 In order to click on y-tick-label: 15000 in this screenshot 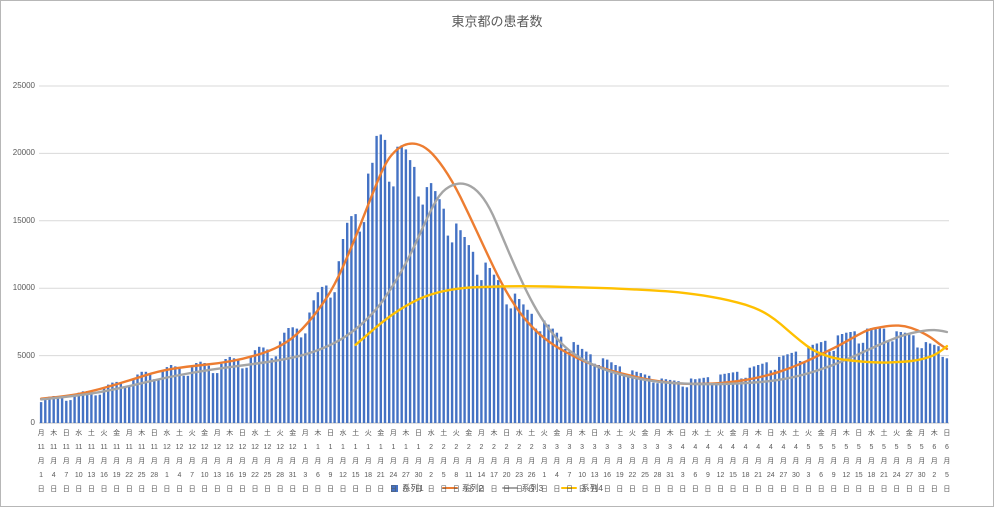, I will do `click(23, 220)`.